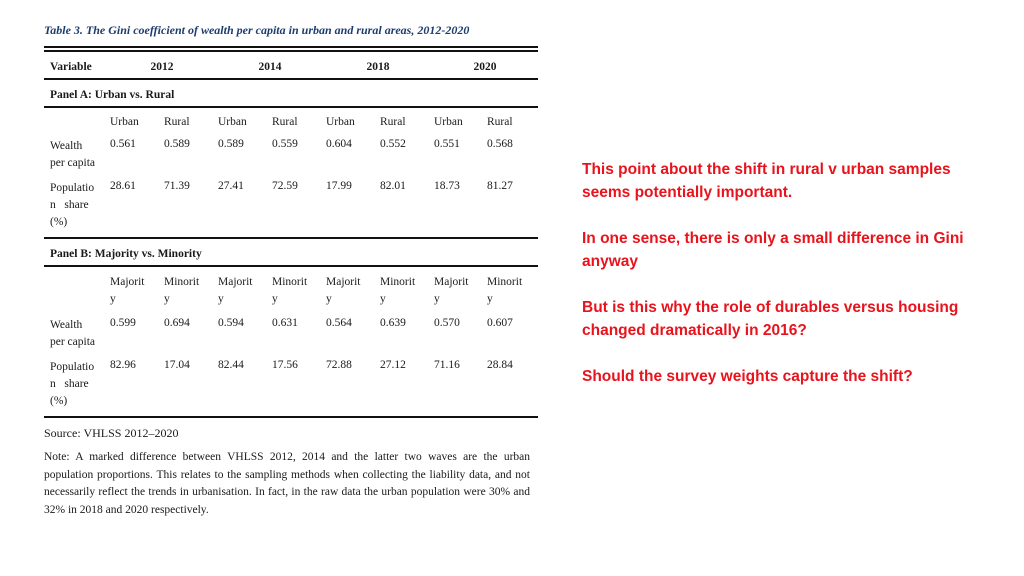 The height and width of the screenshot is (576, 1024). I want to click on table-cell: 0.561, so click(123, 144).